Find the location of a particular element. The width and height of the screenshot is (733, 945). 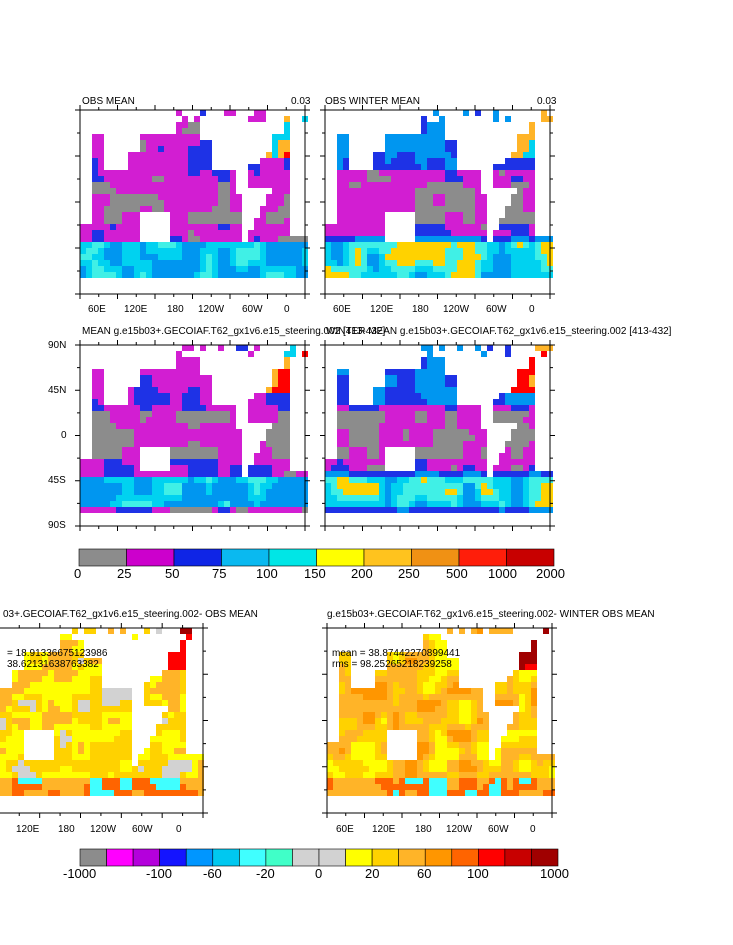

colorbar-label: 0 is located at coordinates (78, 573).